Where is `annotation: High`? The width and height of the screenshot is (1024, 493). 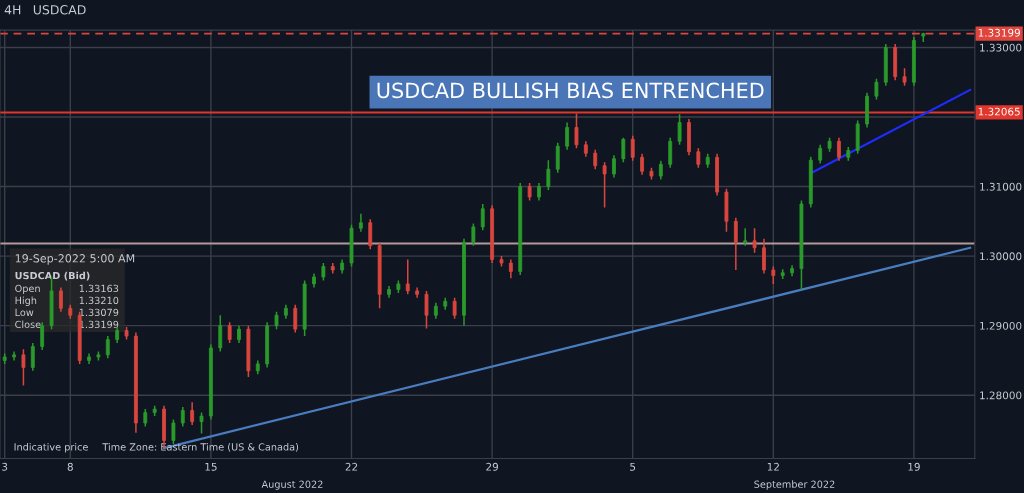
annotation: High is located at coordinates (26, 301).